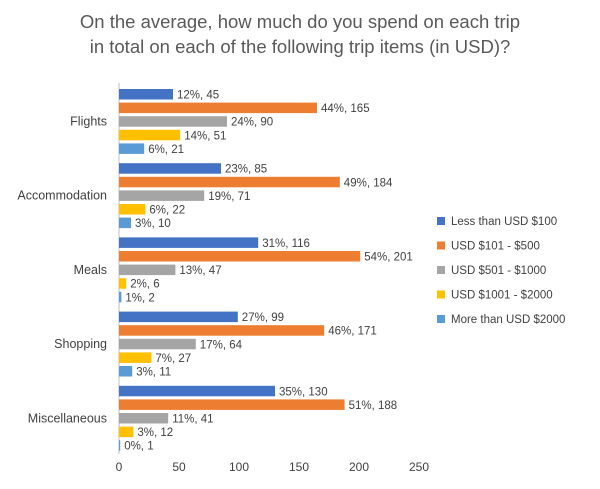 This screenshot has width=600, height=489. What do you see at coordinates (368, 183) in the screenshot?
I see `data-label: 49%, 184` at bounding box center [368, 183].